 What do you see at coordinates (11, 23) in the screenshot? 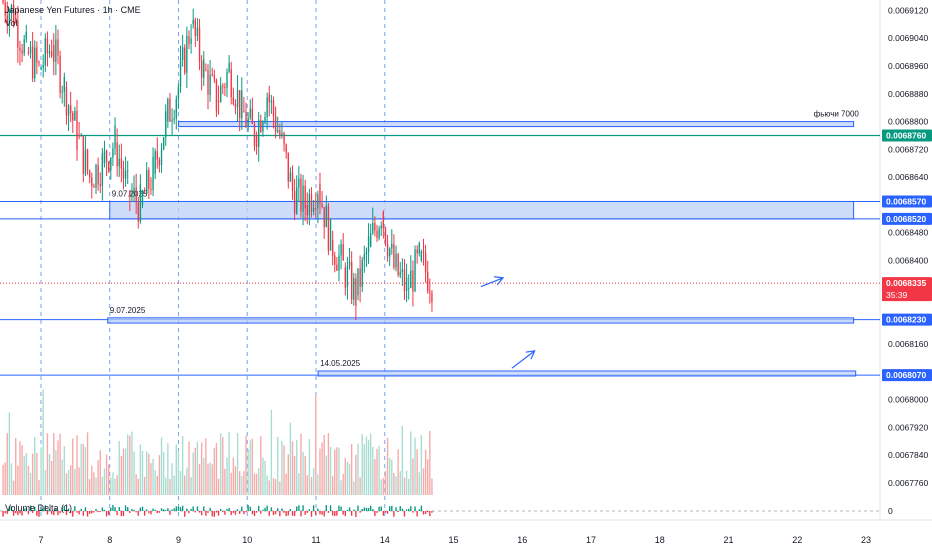
I see `volume-label: Vol` at bounding box center [11, 23].